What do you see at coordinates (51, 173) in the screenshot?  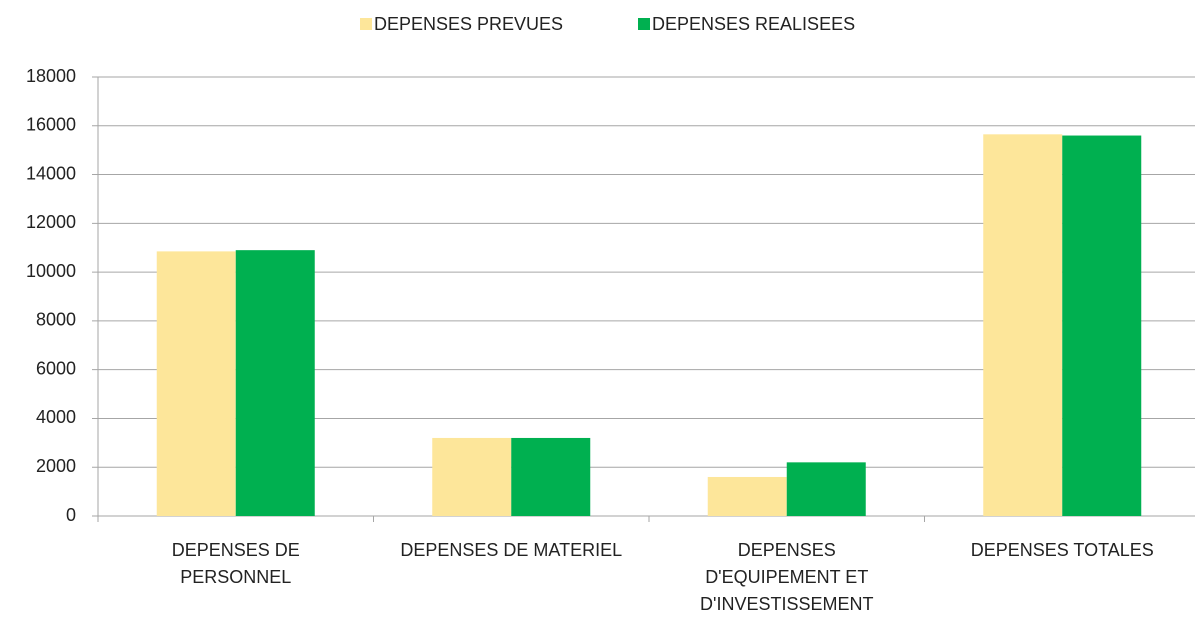 I see `y-tick-label: 14000` at bounding box center [51, 173].